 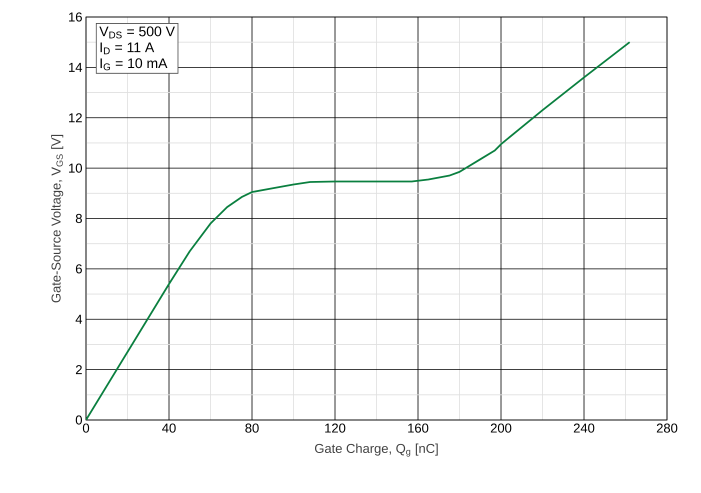 I want to click on y-tick-label: 12, so click(x=75, y=117).